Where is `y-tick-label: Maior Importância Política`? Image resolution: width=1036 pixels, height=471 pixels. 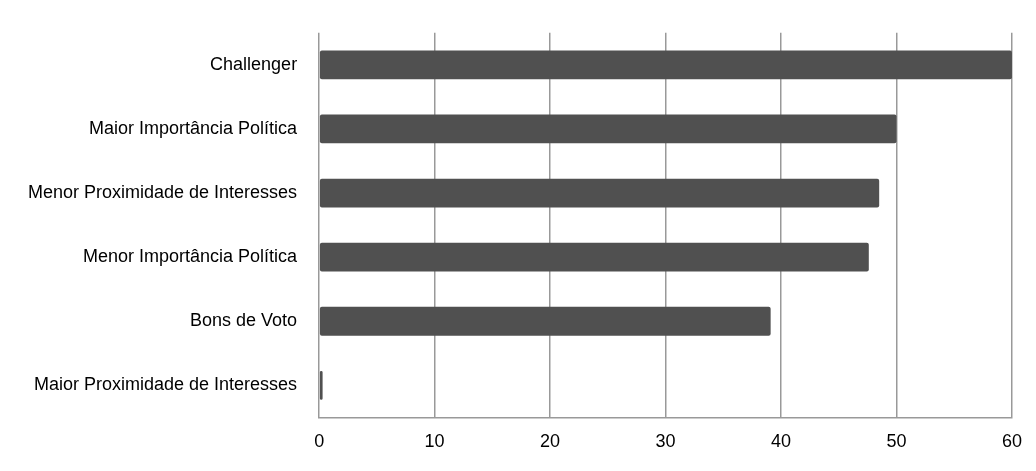 y-tick-label: Maior Importância Política is located at coordinates (194, 127).